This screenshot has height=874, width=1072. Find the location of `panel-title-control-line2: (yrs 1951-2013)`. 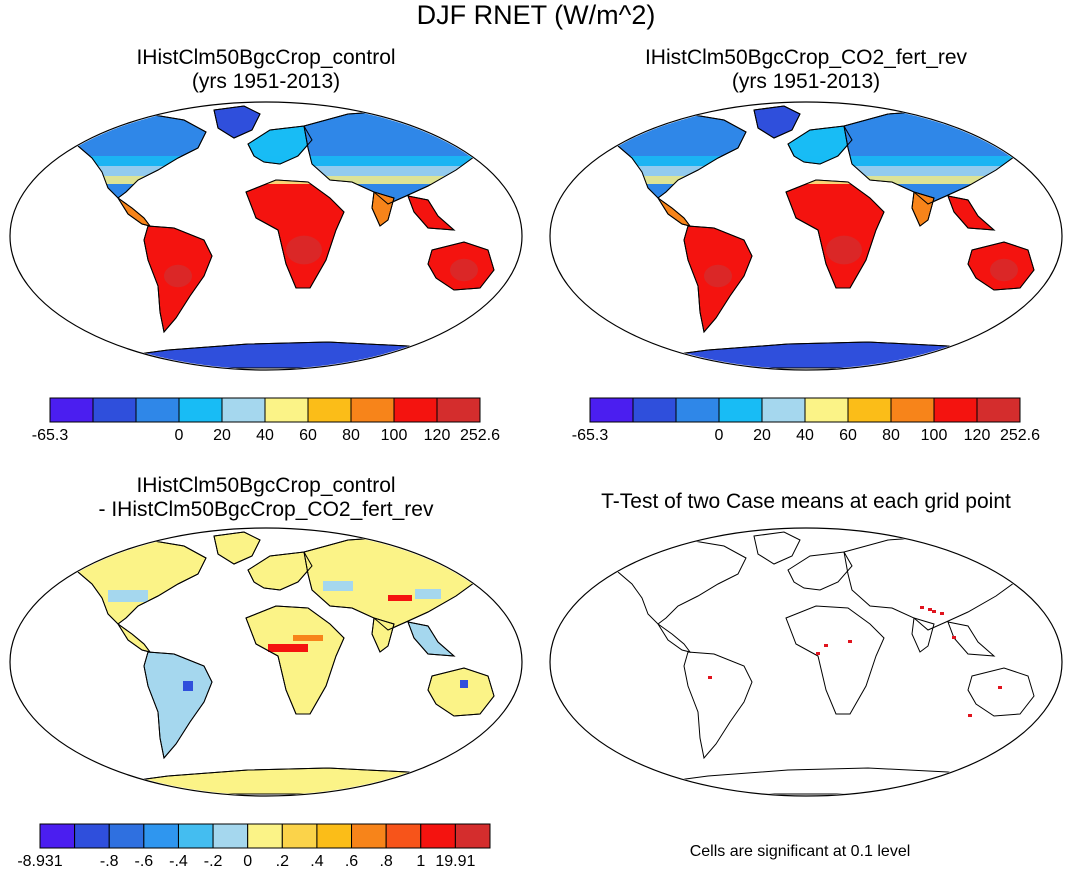

panel-title-control-line2: (yrs 1951-2013) is located at coordinates (266, 81).